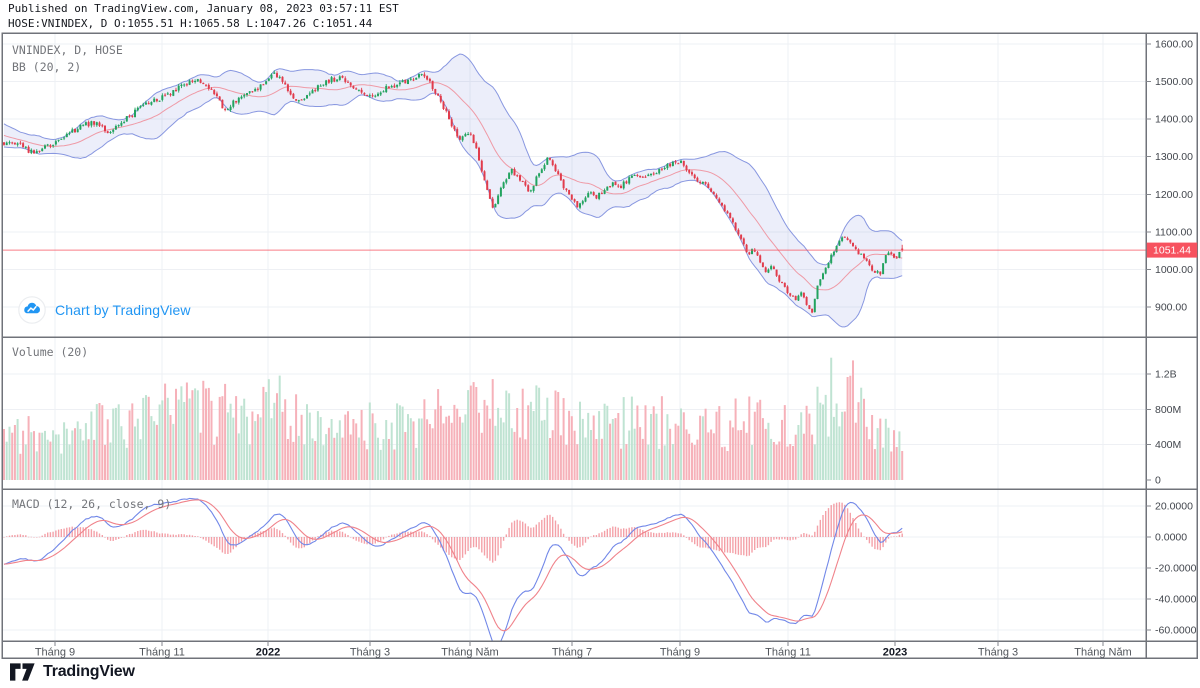 Image resolution: width=1200 pixels, height=688 pixels. Describe the element at coordinates (89, 671) in the screenshot. I see `tradingview-wordmark: TradingView` at that location.